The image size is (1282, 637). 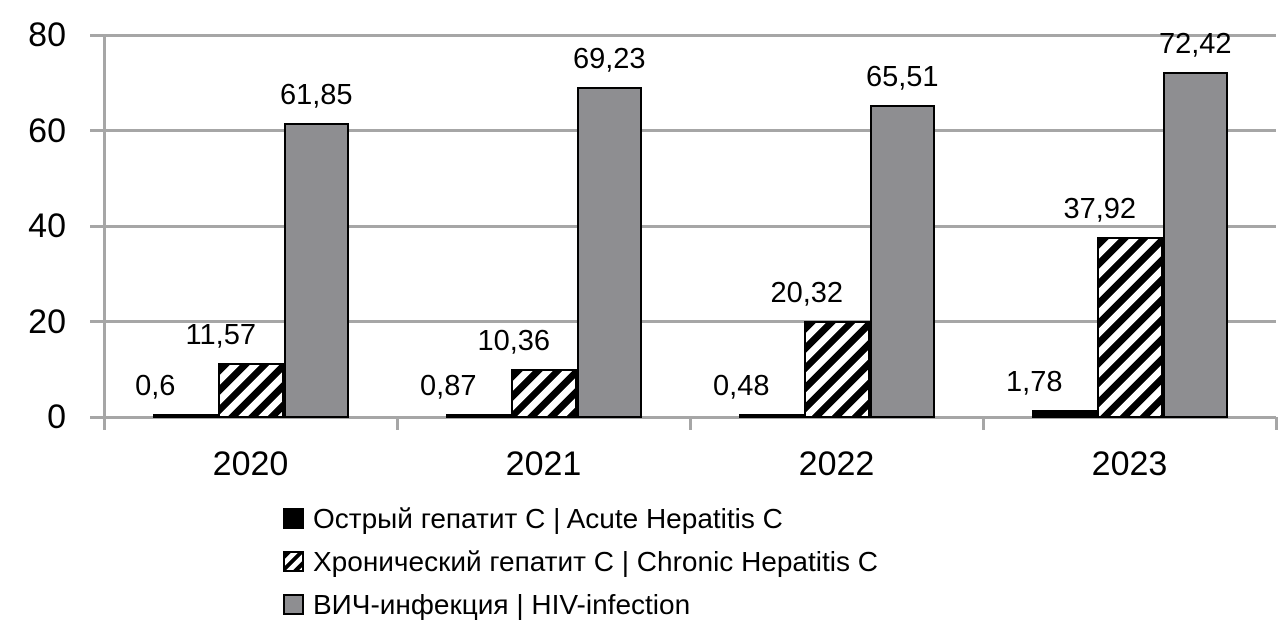 What do you see at coordinates (104, 231) in the screenshot?
I see `y-axis-line` at bounding box center [104, 231].